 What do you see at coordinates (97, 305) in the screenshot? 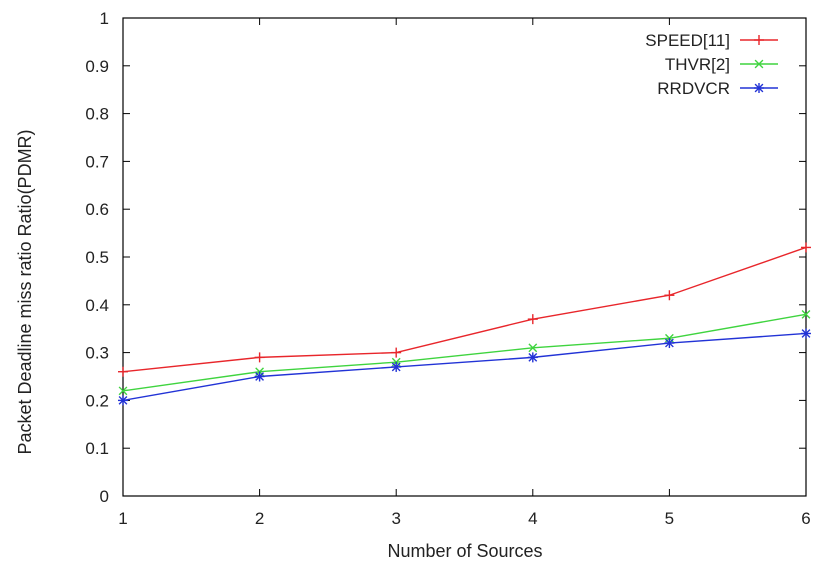
I see `y-tick-label: 0.4` at bounding box center [97, 305].